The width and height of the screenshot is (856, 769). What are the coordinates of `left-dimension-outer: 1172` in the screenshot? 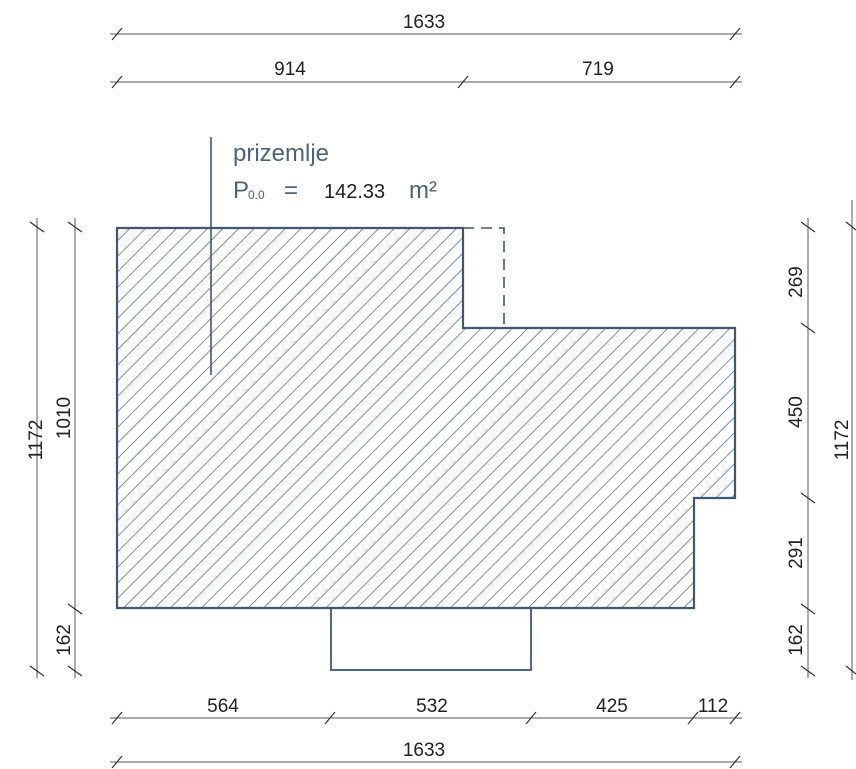 It's located at (36, 448).